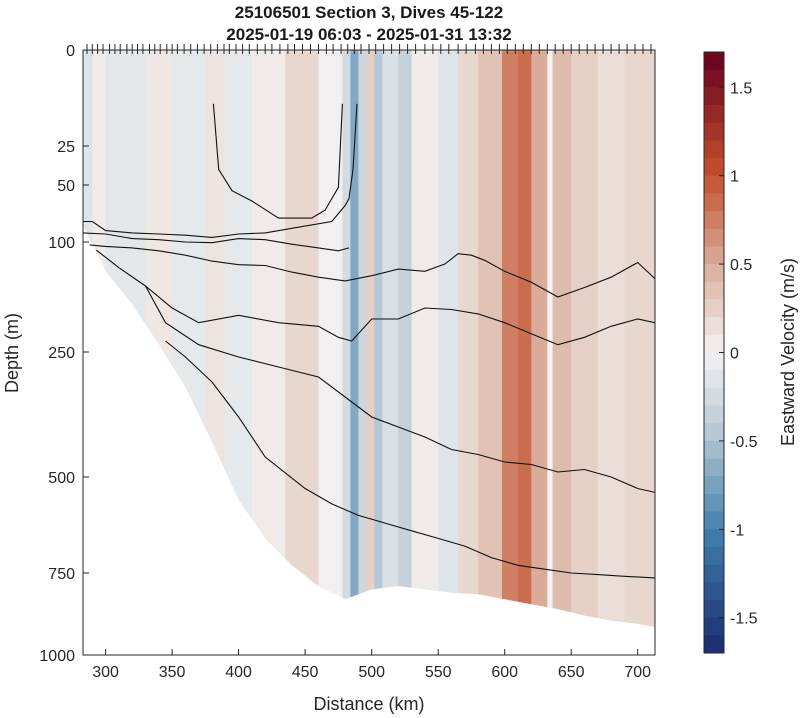  What do you see at coordinates (368, 704) in the screenshot?
I see `x-axis-label: Distance (km)` at bounding box center [368, 704].